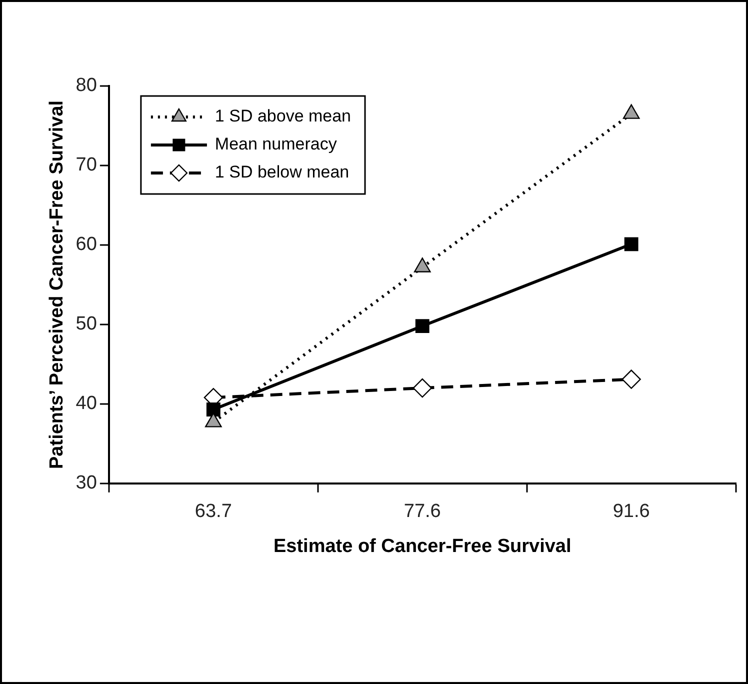 The width and height of the screenshot is (748, 684). Describe the element at coordinates (86, 245) in the screenshot. I see `y-tick-label: 60` at that location.